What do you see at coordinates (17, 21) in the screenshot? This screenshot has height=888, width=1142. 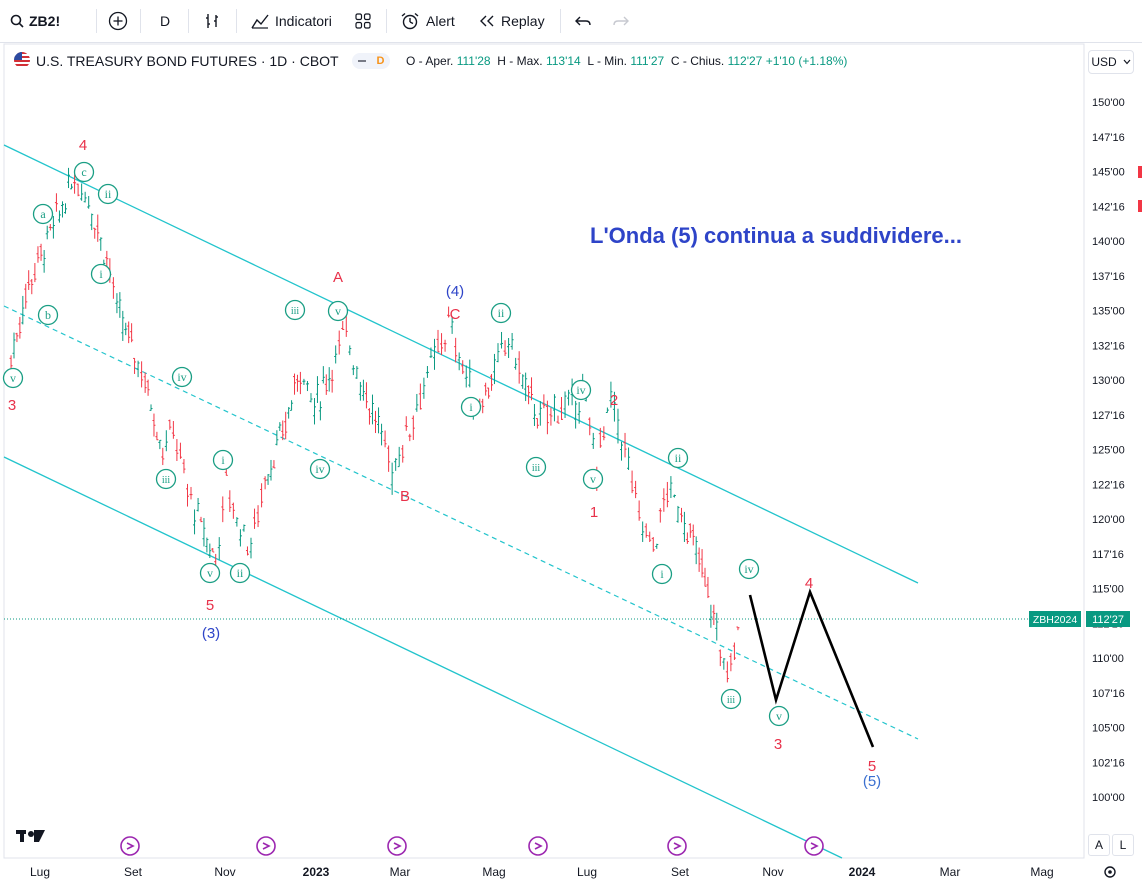 I see `search-icon` at bounding box center [17, 21].